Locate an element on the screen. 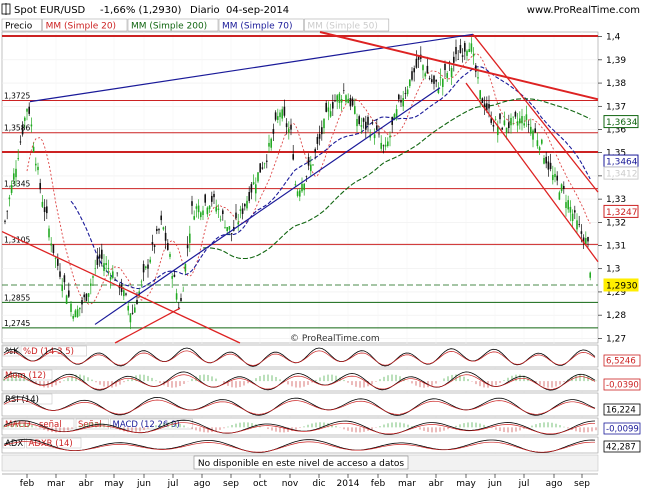  subpanel-label: MACD (12 26 9) is located at coordinates (146, 425).